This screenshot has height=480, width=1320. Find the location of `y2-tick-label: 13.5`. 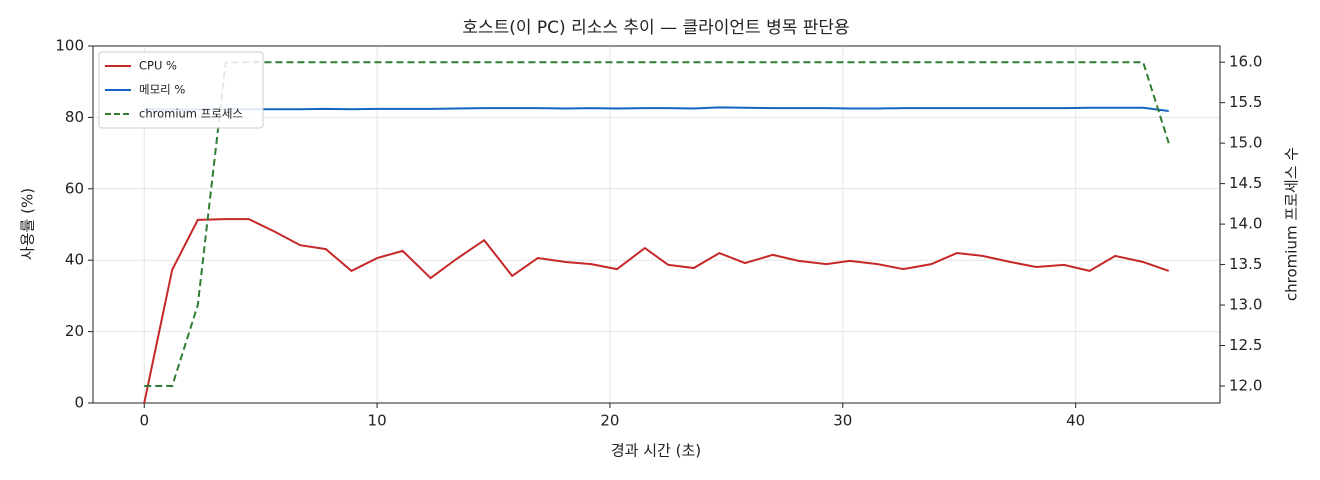

y2-tick-label: 13.5 is located at coordinates (1245, 264).